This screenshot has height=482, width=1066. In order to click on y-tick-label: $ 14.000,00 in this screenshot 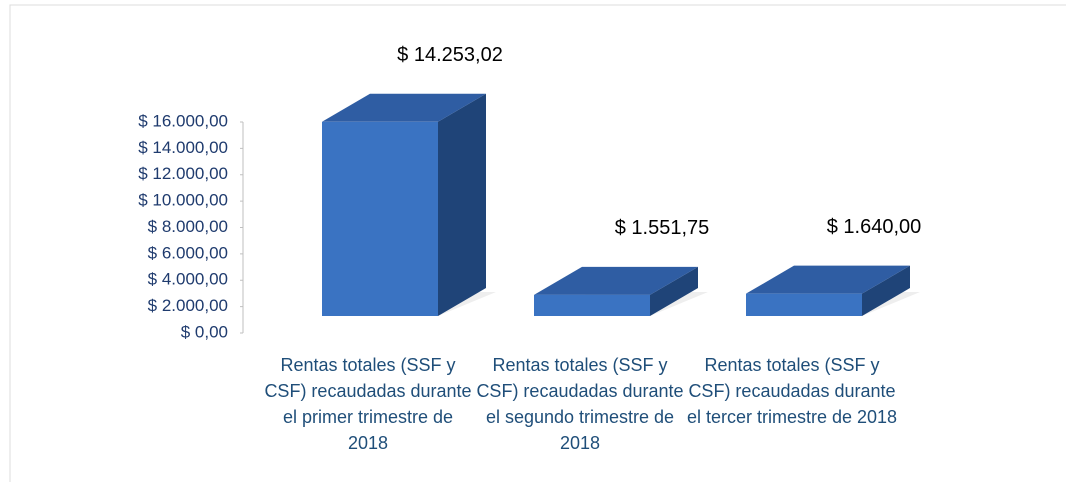, I will do `click(183, 147)`.